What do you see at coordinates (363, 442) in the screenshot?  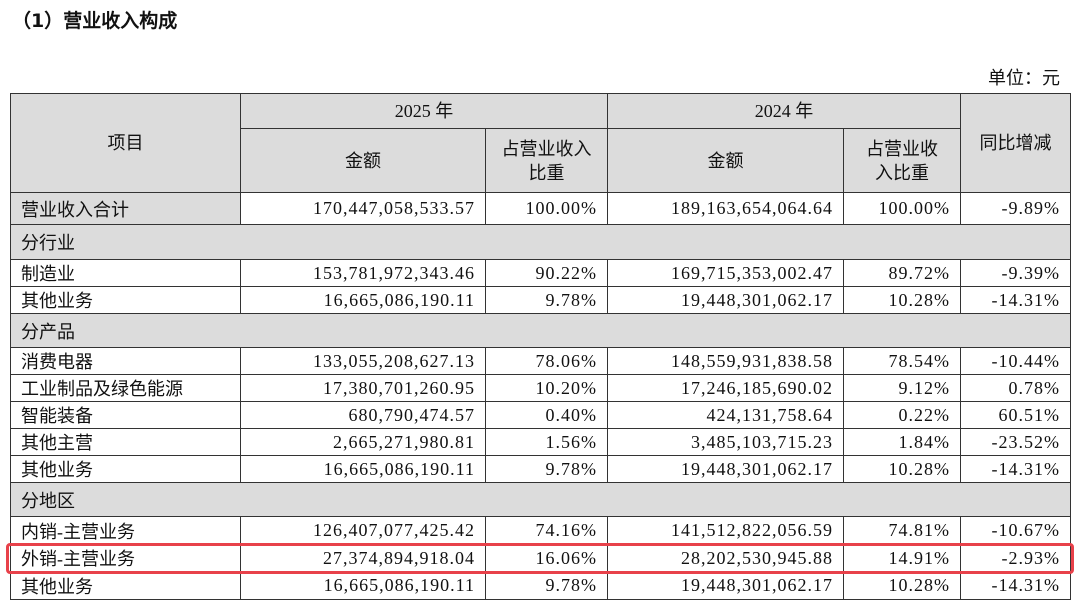 I see `cell-value: 2,665,271,980.81` at bounding box center [363, 442].